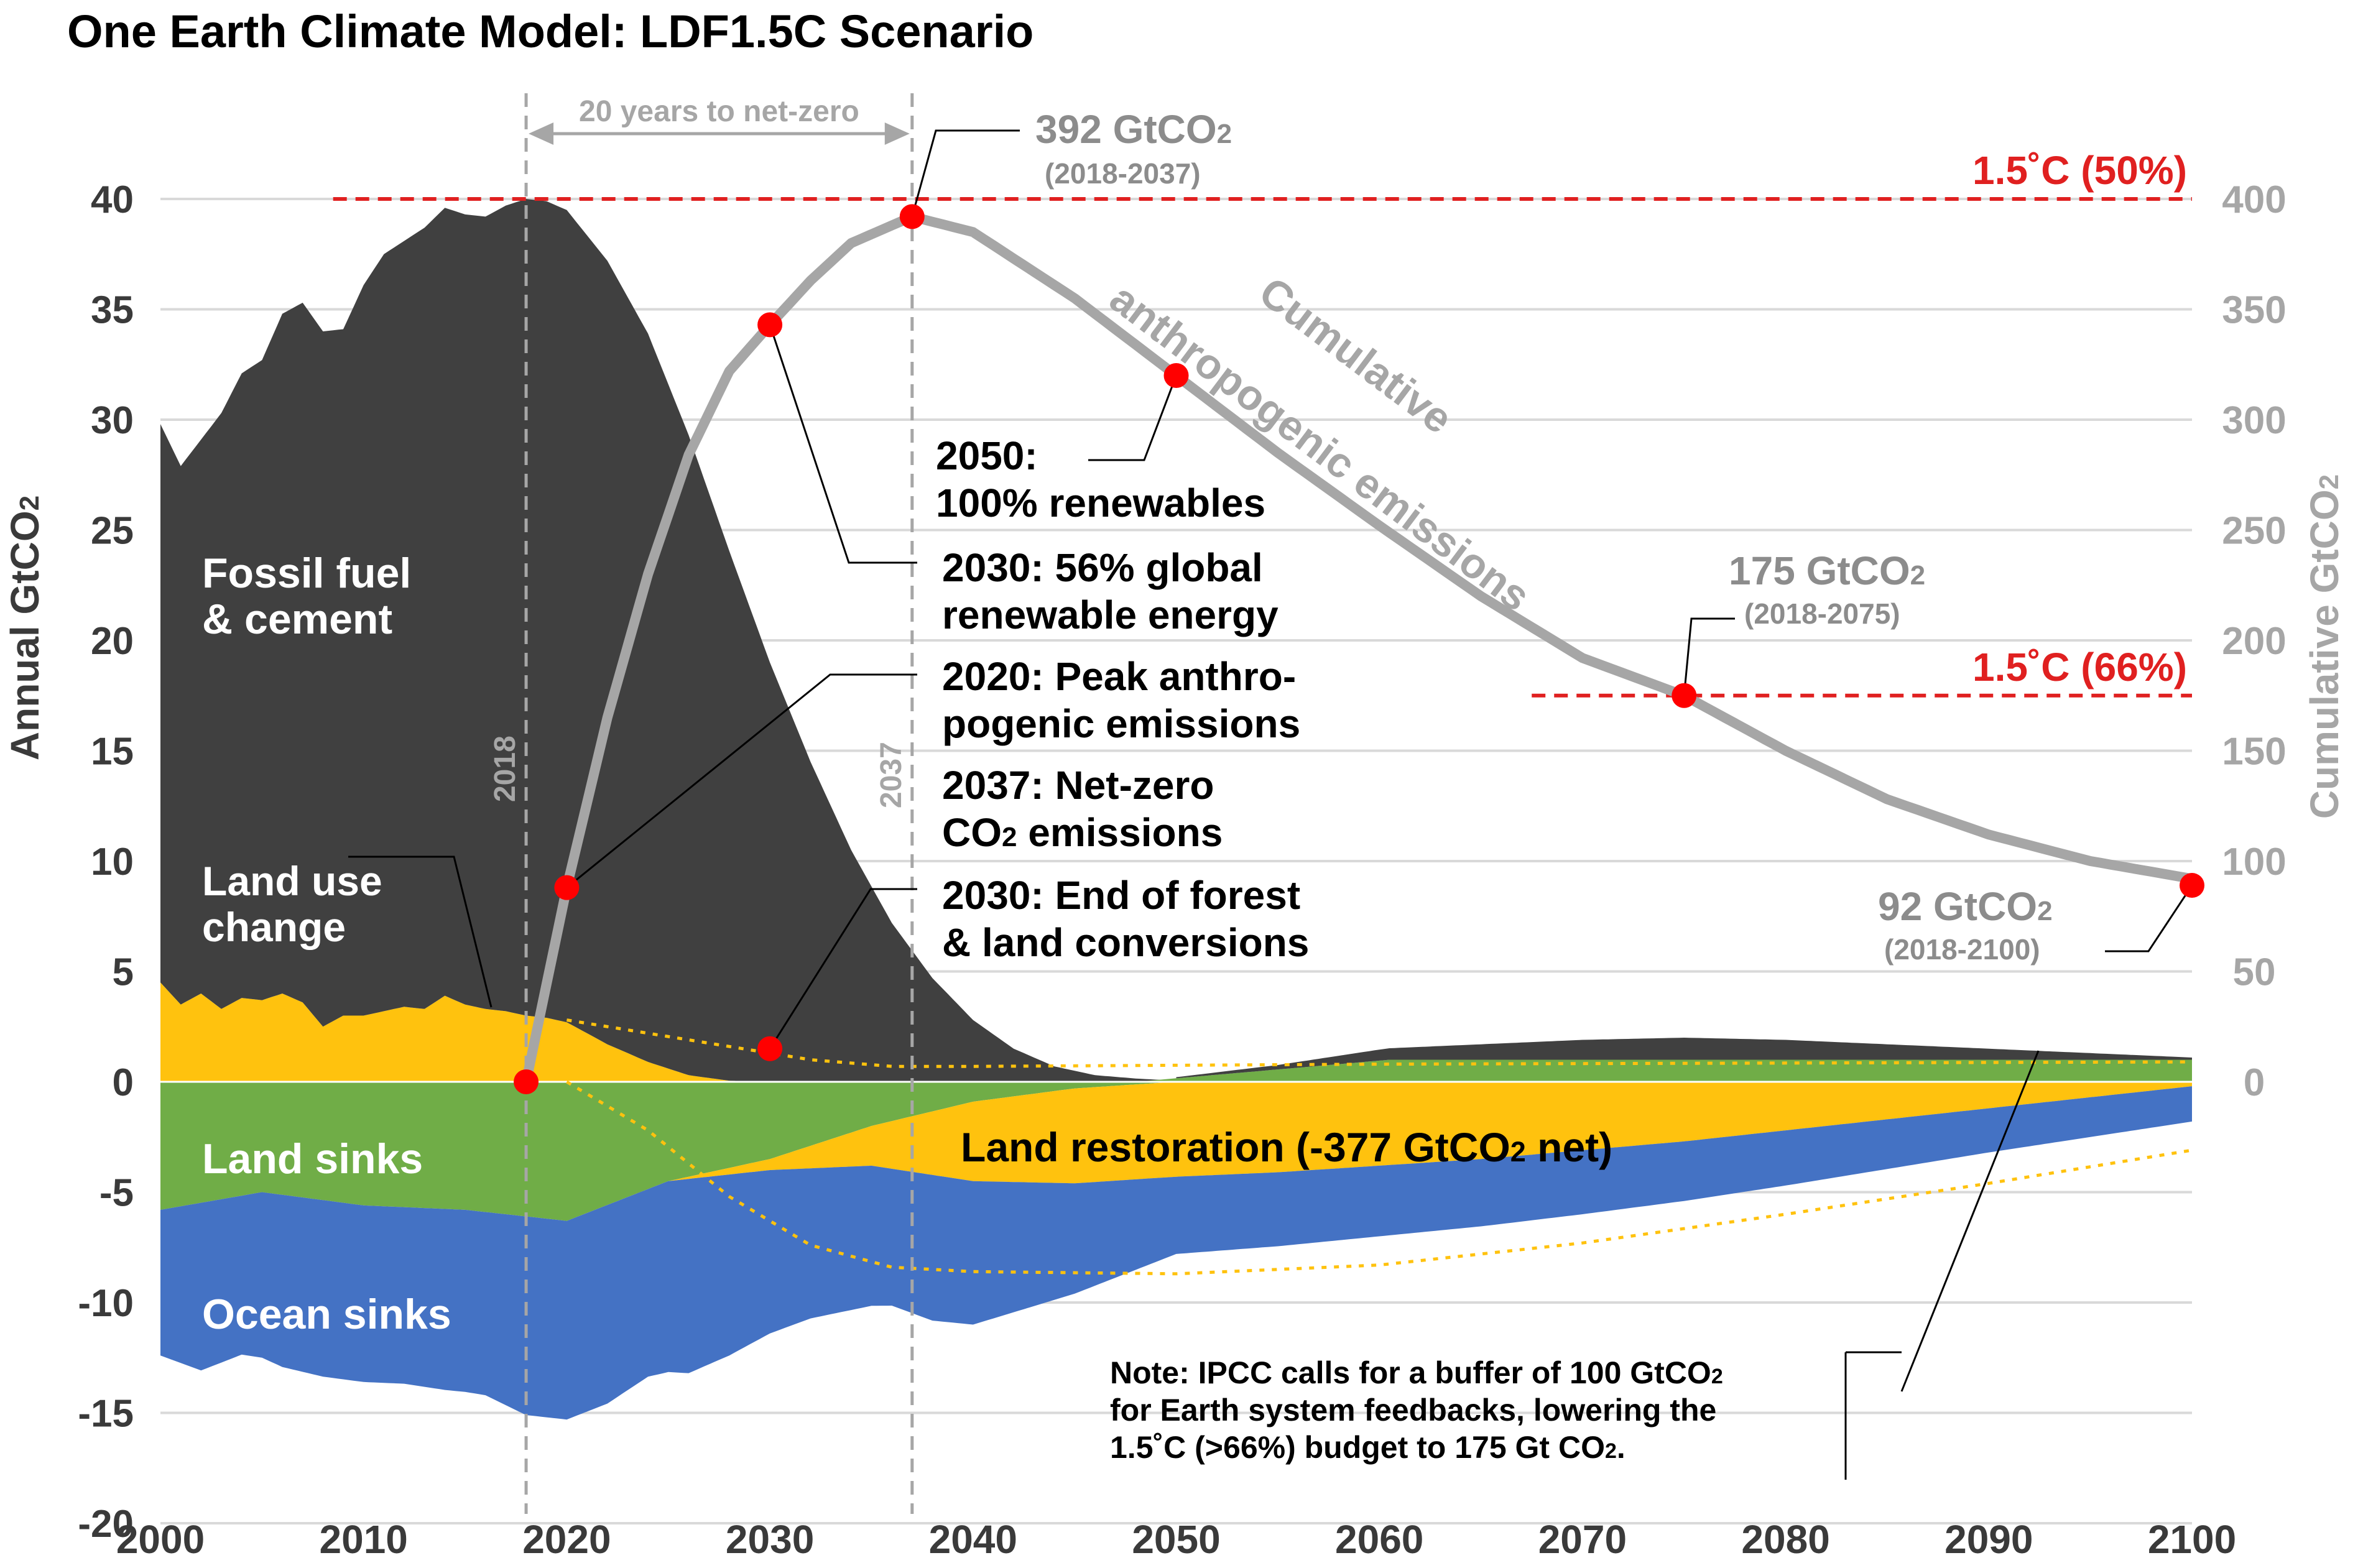 The height and width of the screenshot is (1568, 2363). I want to click on y-left-tick: 10, so click(112, 862).